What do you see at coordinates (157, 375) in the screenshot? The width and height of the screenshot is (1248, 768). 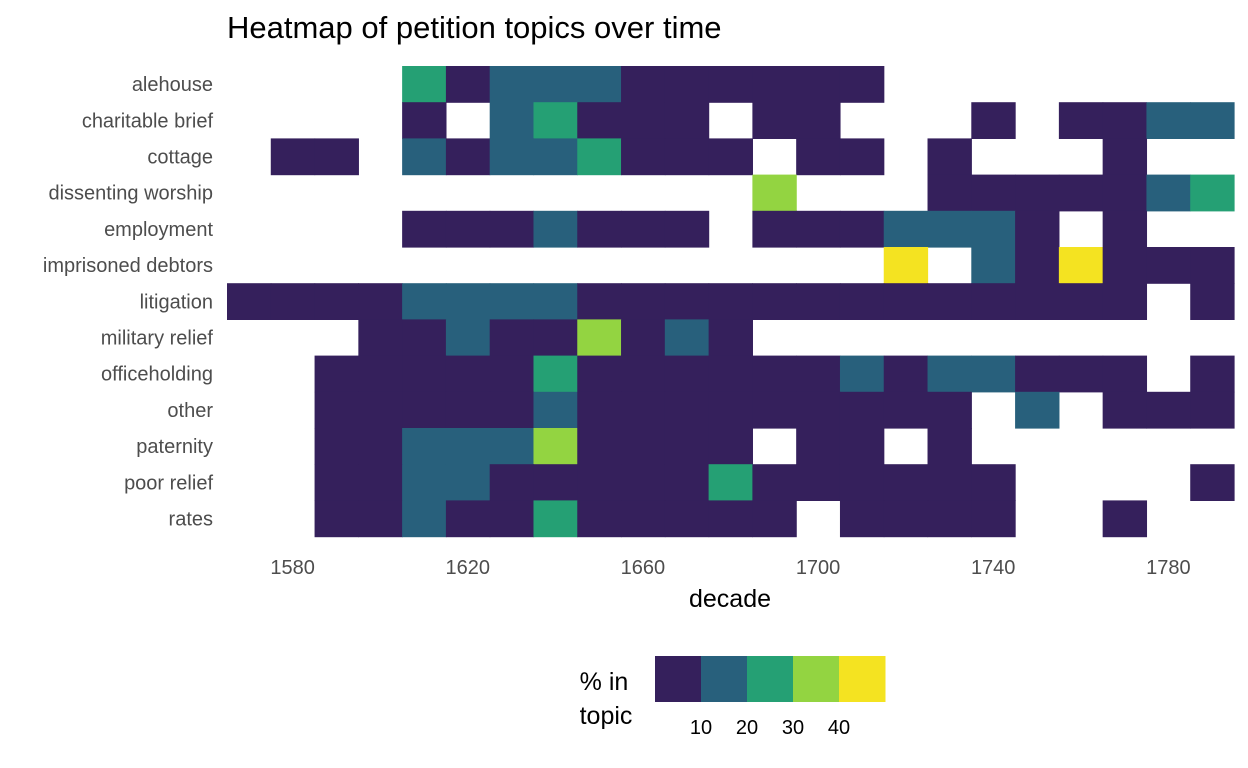 I see `row-label: officeholding` at bounding box center [157, 375].